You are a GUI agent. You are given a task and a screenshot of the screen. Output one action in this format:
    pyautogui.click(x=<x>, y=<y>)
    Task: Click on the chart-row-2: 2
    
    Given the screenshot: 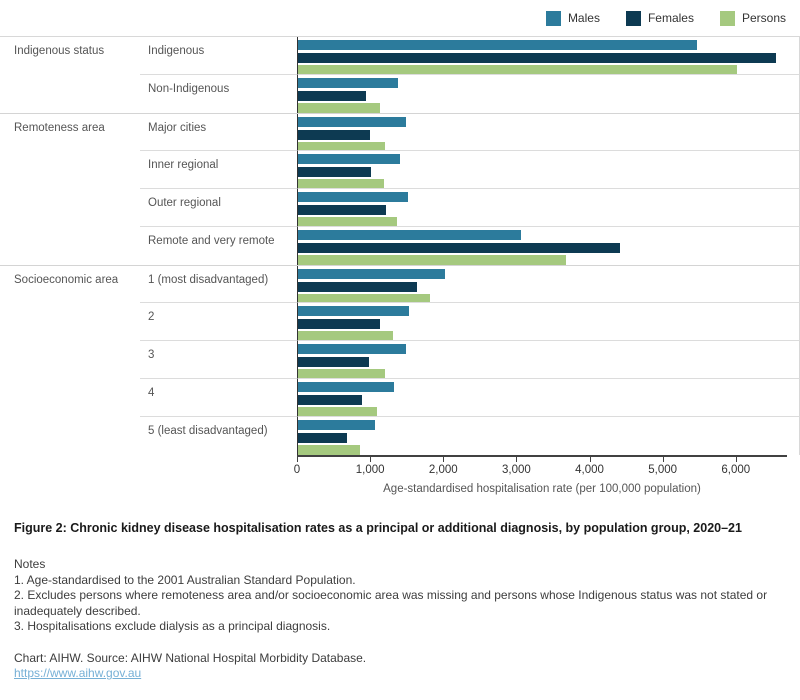 What is the action you would take?
    pyautogui.click(x=400, y=321)
    